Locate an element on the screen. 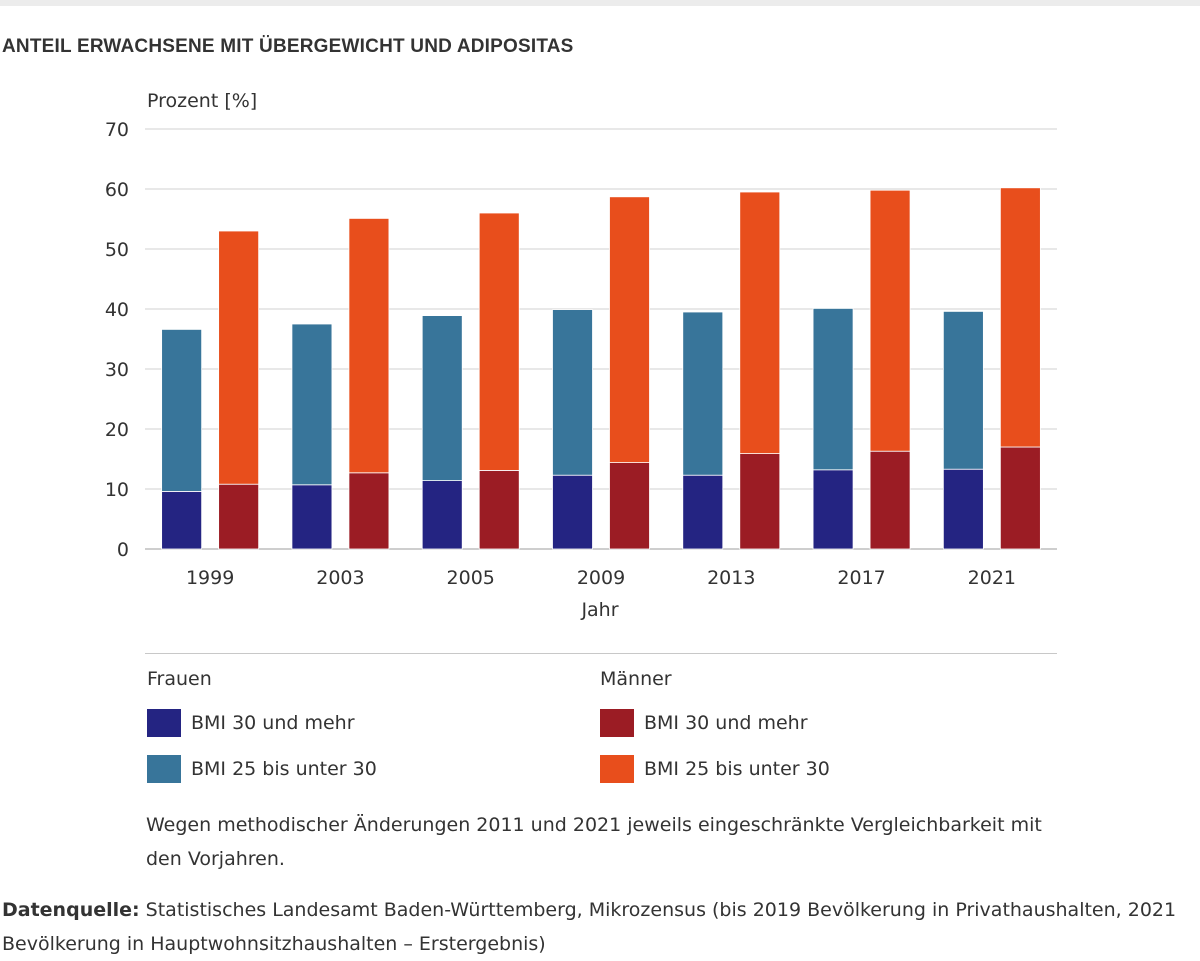 This screenshot has height=961, width=1200. x-axis-label: Jahr is located at coordinates (599, 610).